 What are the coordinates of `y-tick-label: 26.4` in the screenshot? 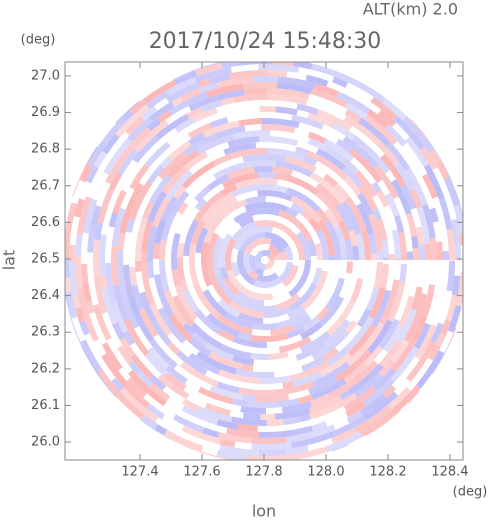 It's located at (45, 295).